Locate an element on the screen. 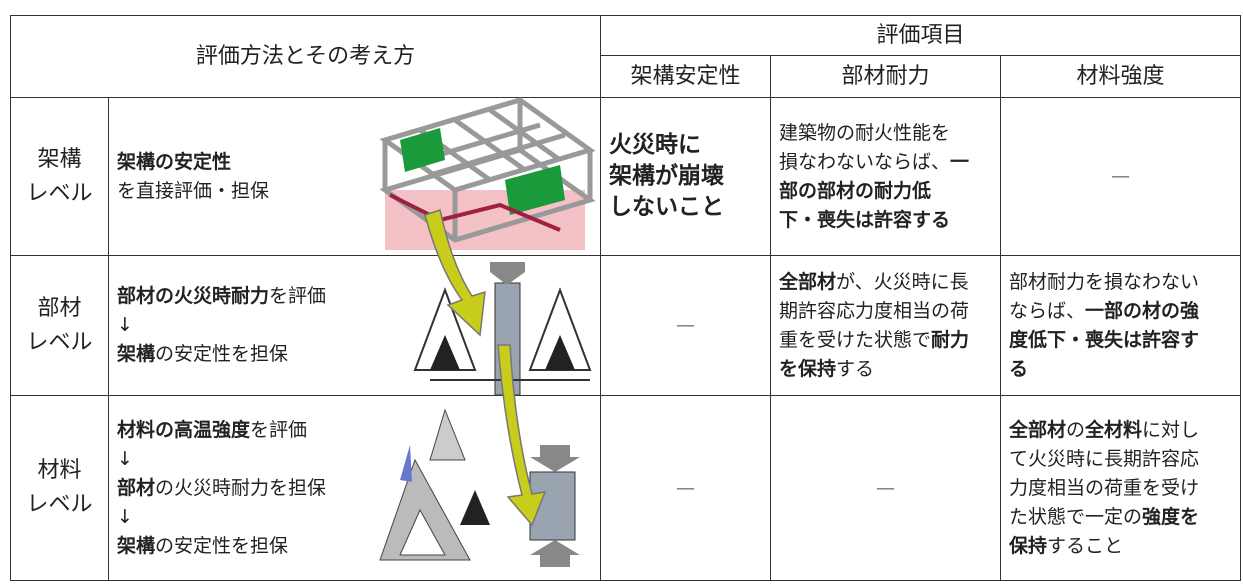  text-line: る is located at coordinates (1120, 369).